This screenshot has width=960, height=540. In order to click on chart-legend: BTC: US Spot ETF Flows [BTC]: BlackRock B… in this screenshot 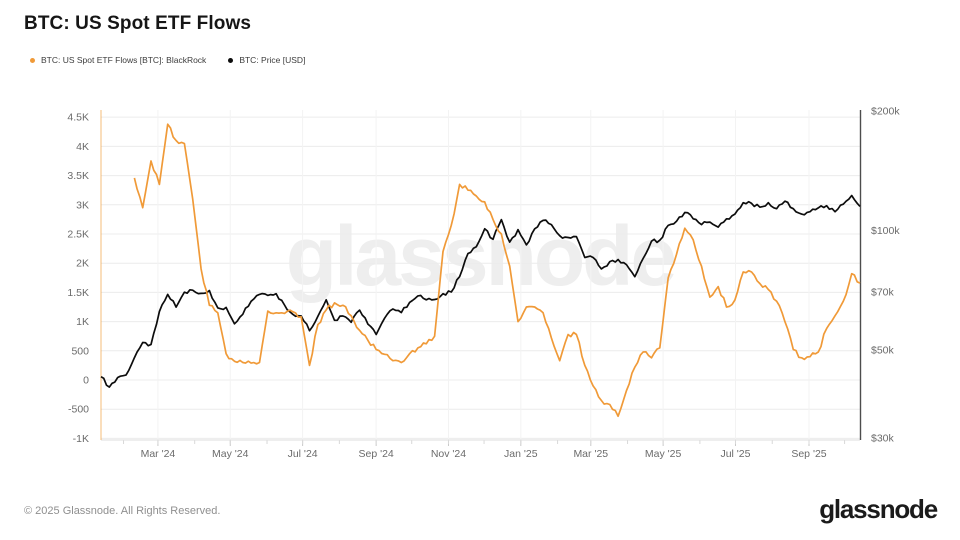, I will do `click(167, 60)`.